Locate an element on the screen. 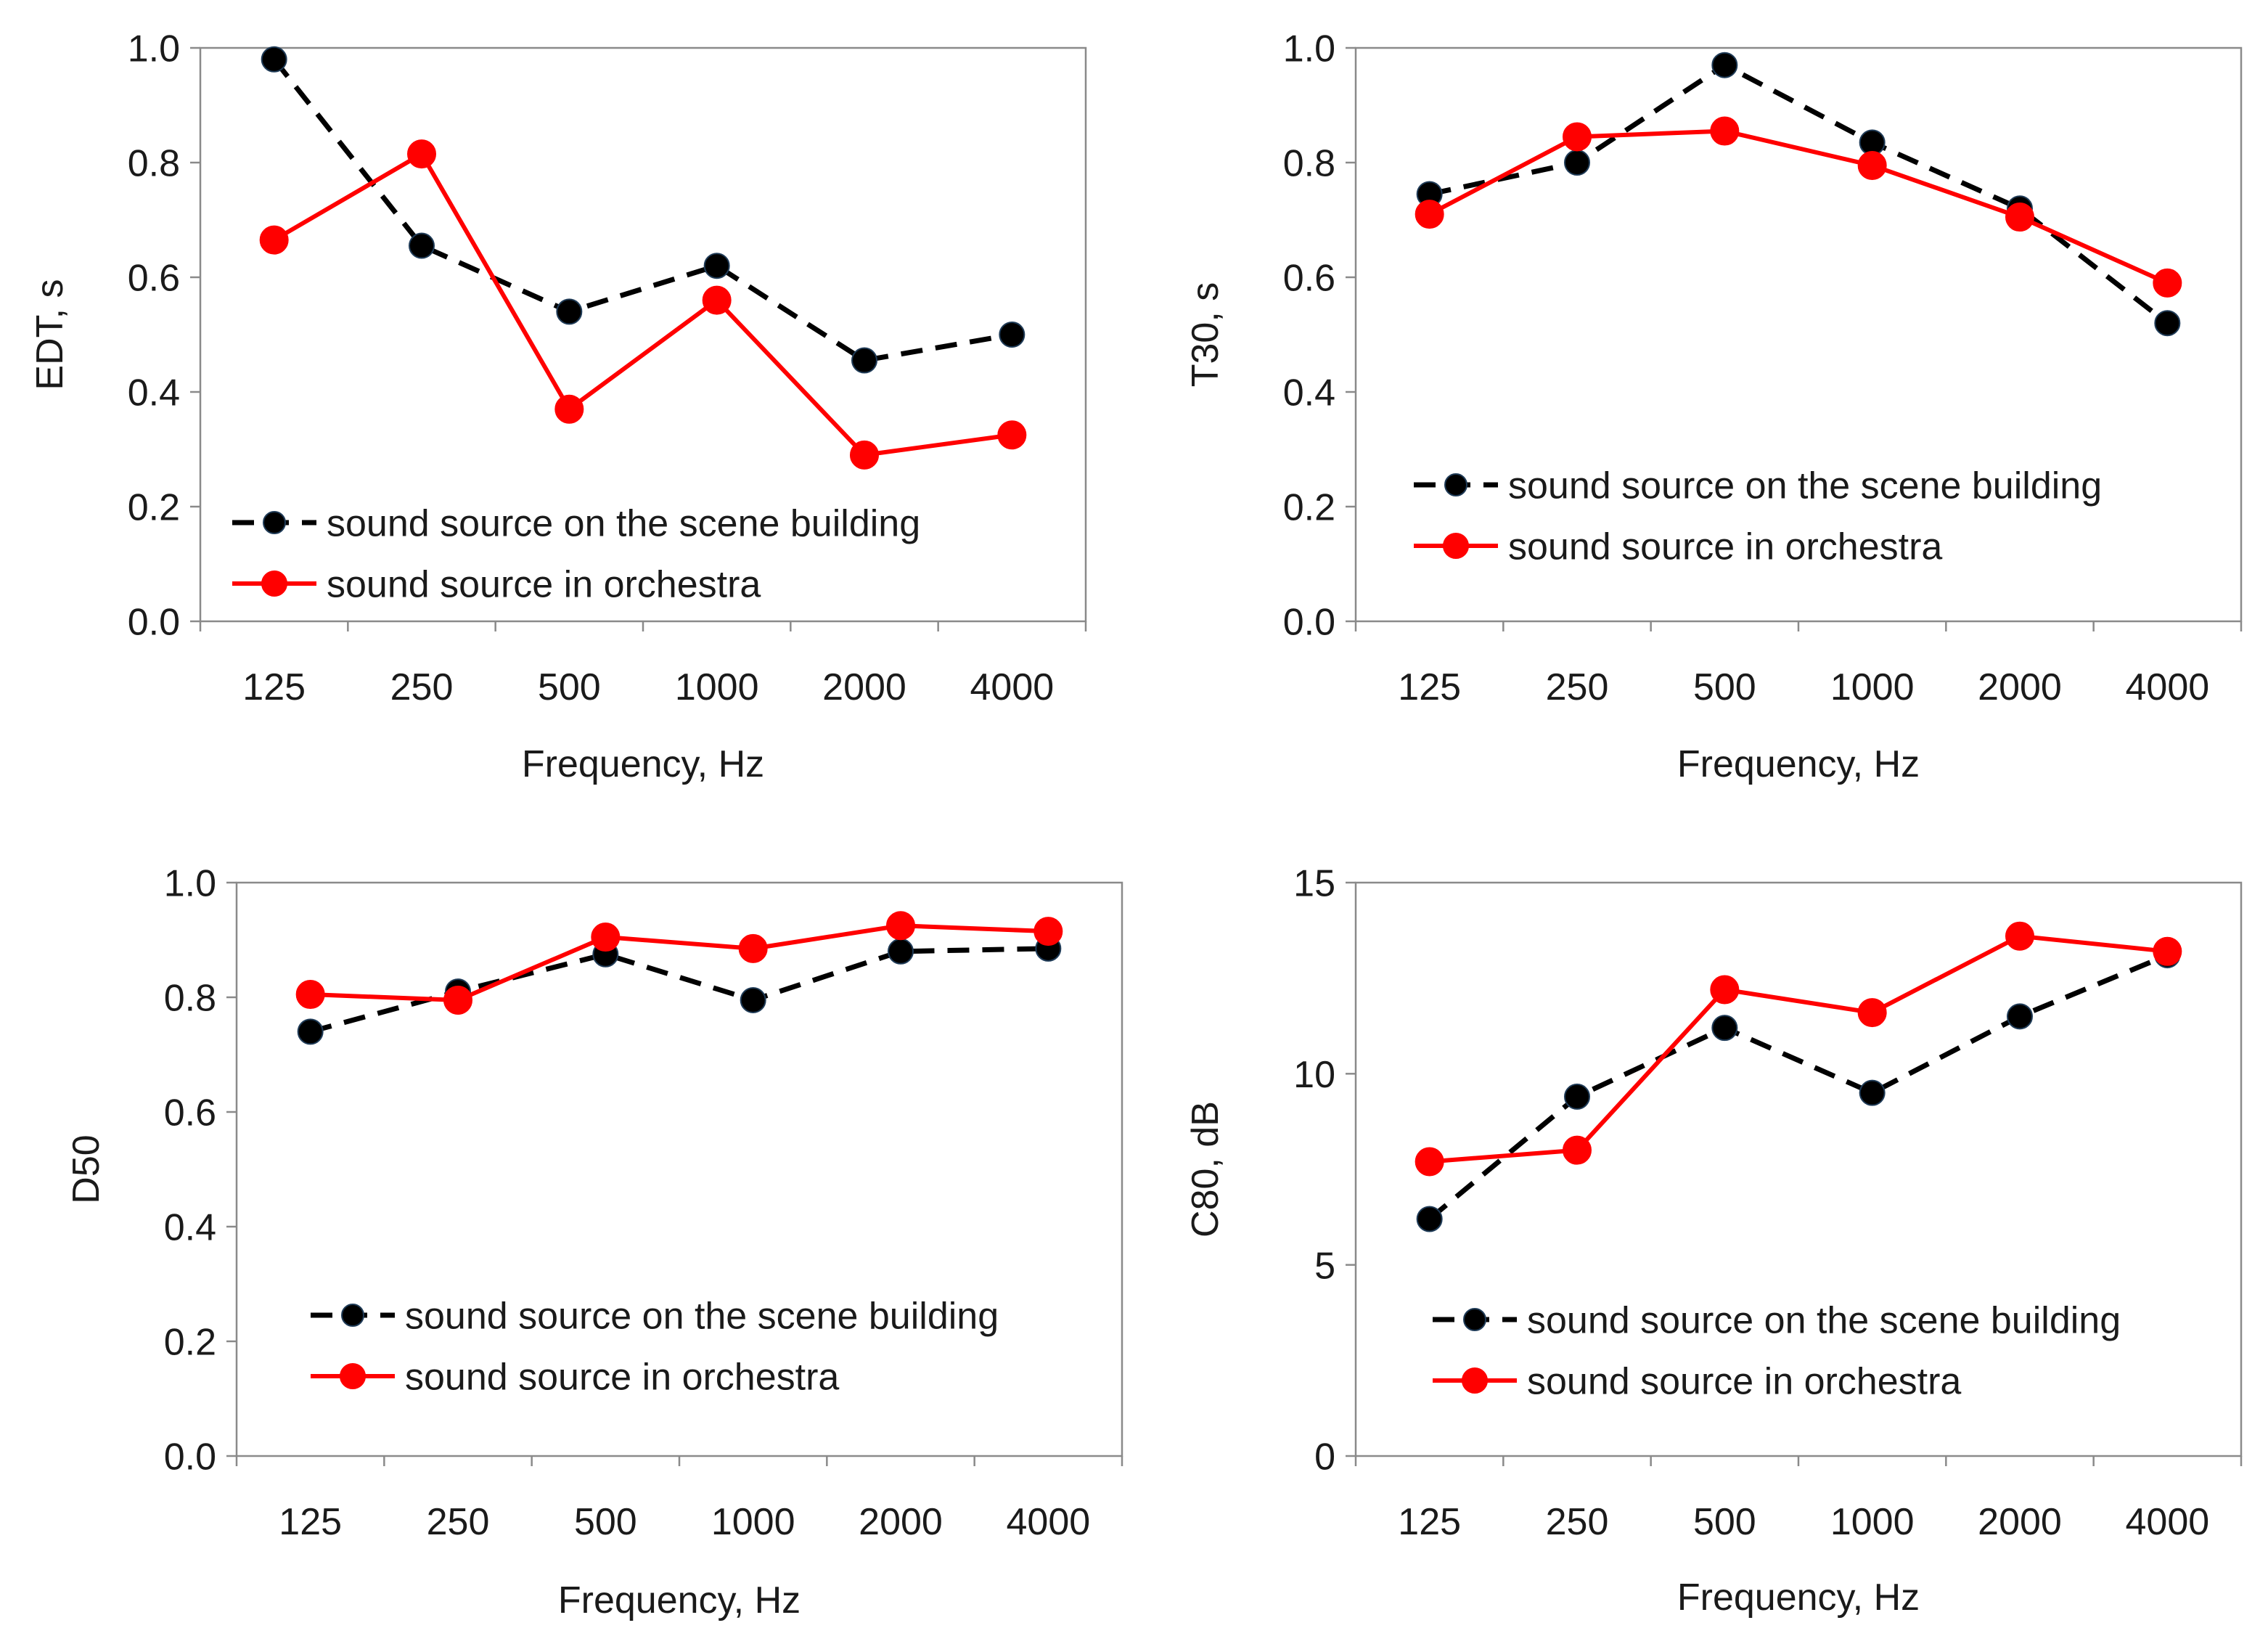  y-axis-label: EDT, s is located at coordinates (50, 334).